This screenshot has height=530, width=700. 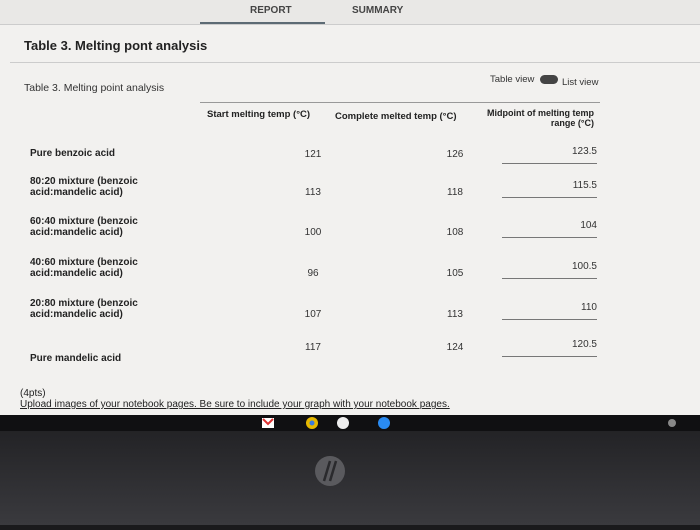 I want to click on taskbar, so click(x=350, y=423).